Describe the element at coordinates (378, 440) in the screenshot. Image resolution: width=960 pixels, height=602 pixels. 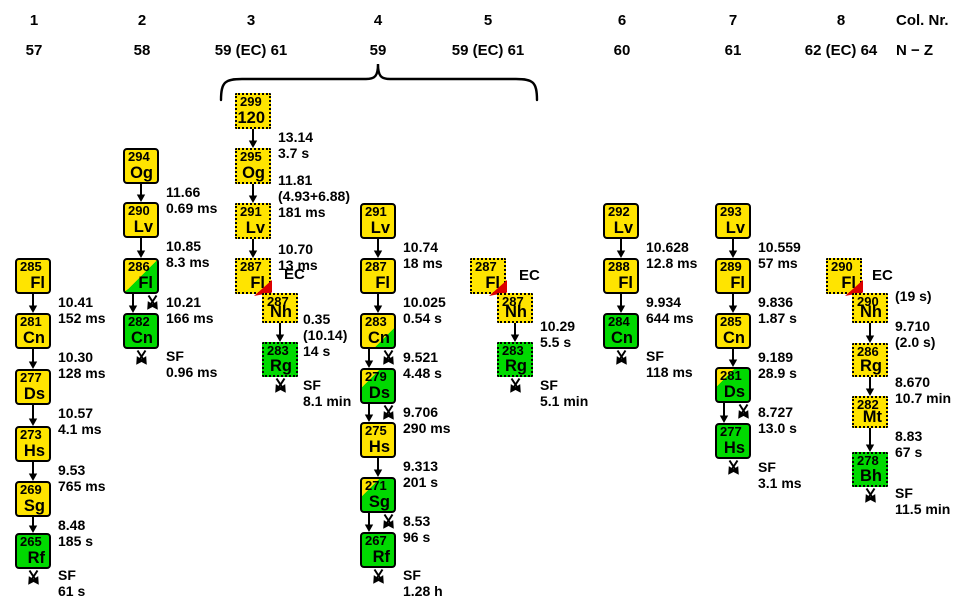
I see `nuclide-275Hs: 275 Hs` at that location.